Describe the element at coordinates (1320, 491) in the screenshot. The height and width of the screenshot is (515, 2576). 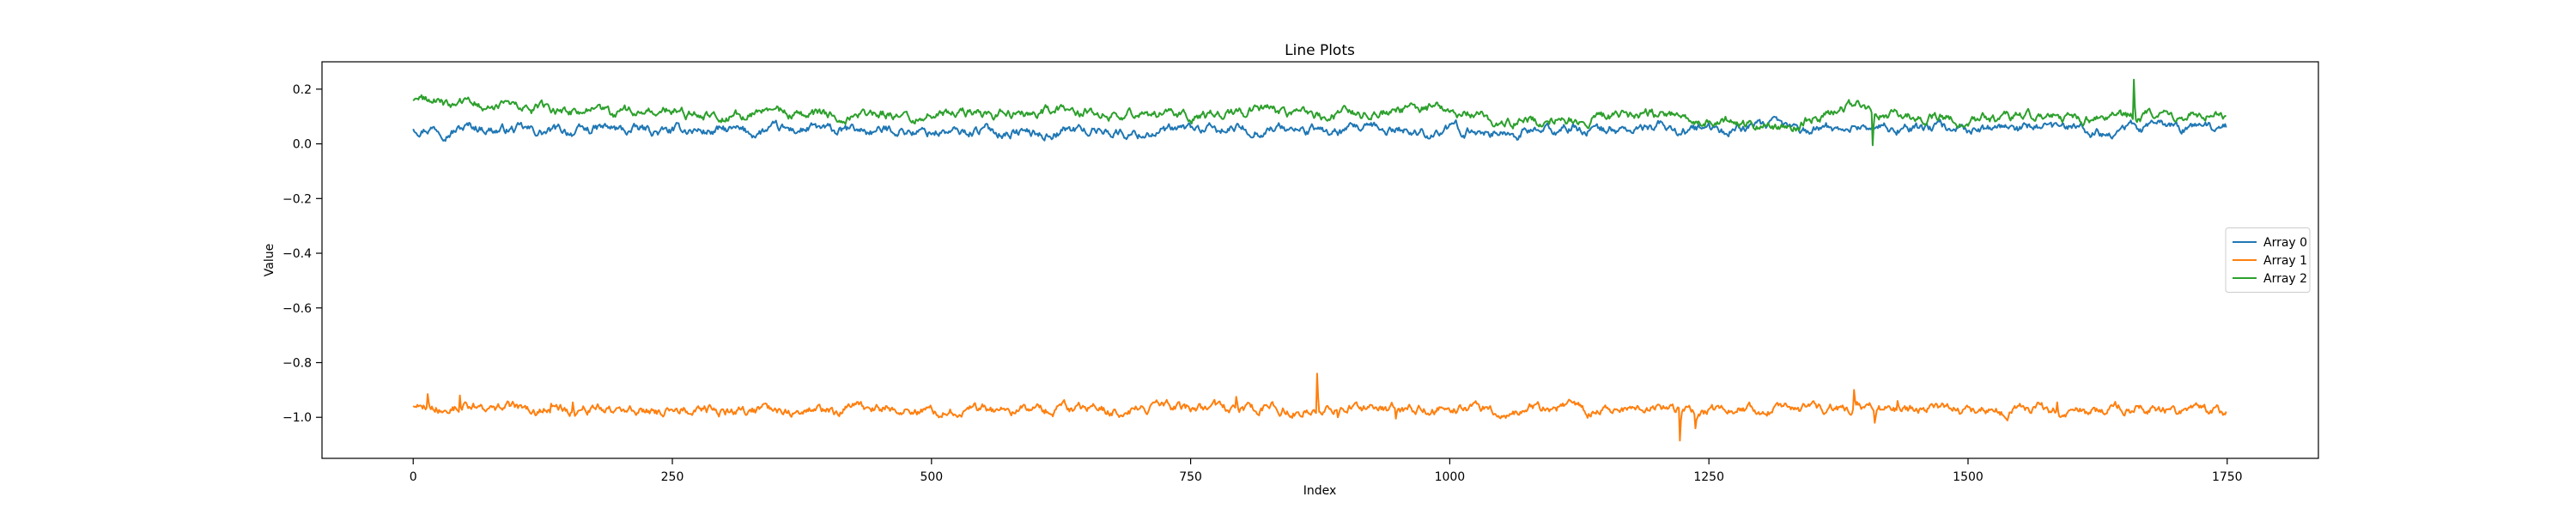
I see `x-axis-label: Index` at that location.